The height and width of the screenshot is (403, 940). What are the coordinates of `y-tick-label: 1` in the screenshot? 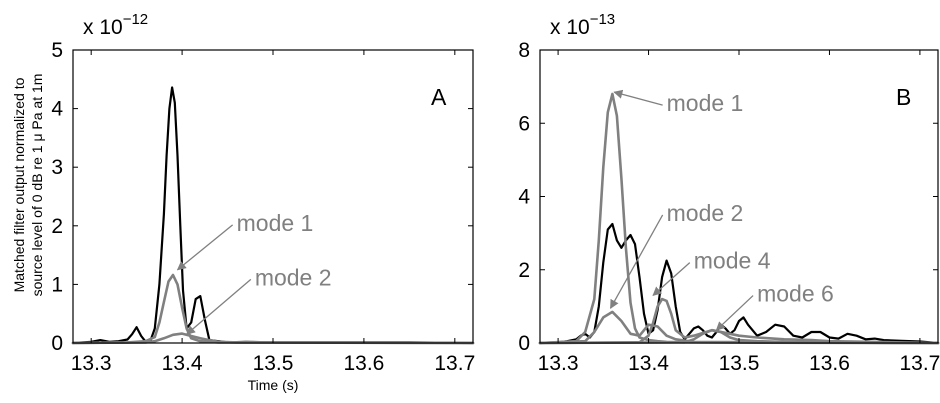 It's located at (57, 284).